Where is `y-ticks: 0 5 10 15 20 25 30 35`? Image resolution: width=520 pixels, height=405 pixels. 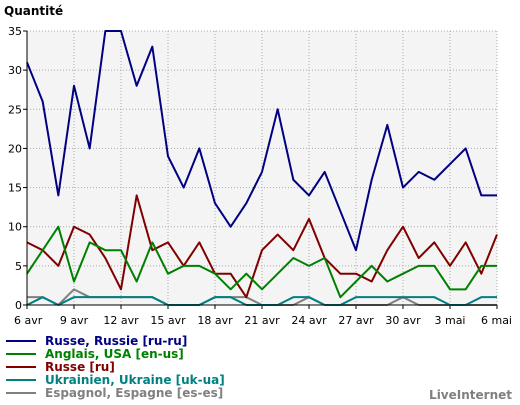
y-ticks: 0 5 10 15 20 25 30 35 is located at coordinates (17, 168).